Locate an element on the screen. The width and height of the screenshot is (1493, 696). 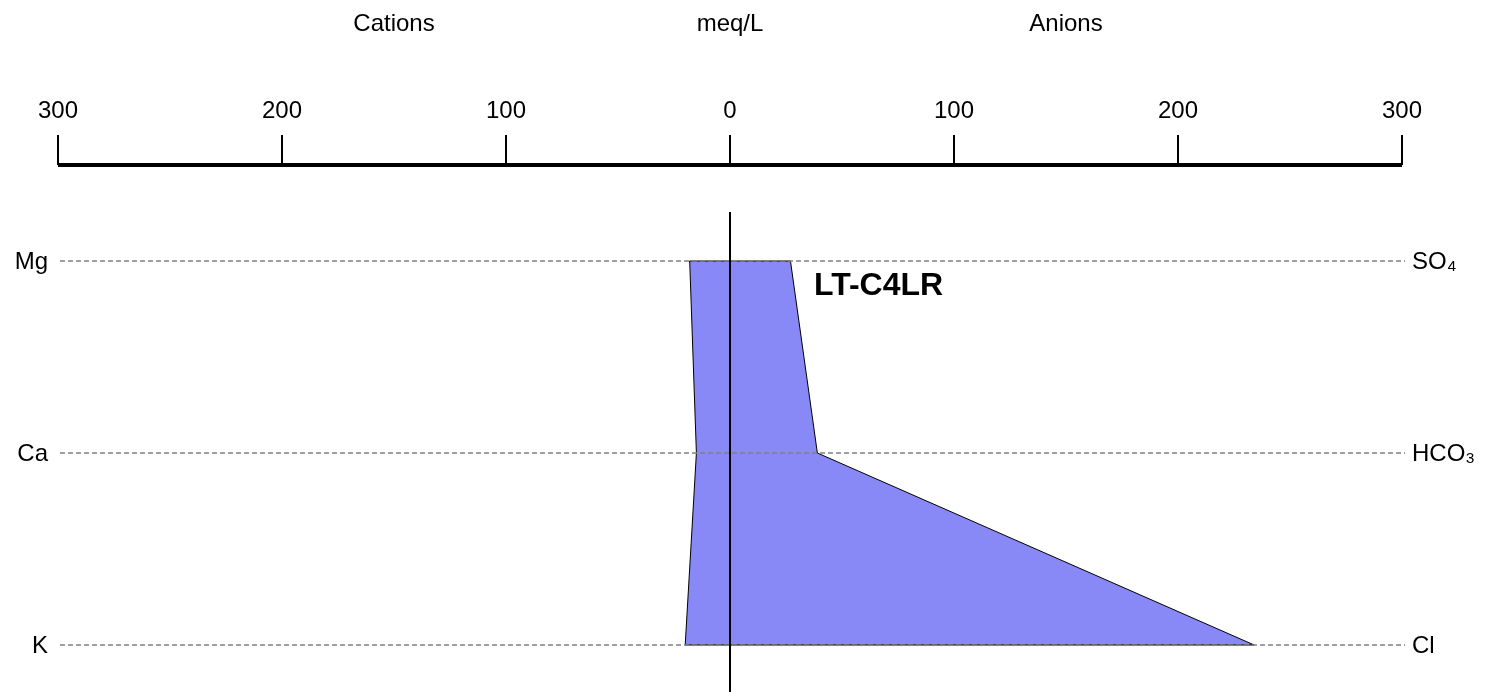
y2-tick-label: Cl is located at coordinates (1423, 645).